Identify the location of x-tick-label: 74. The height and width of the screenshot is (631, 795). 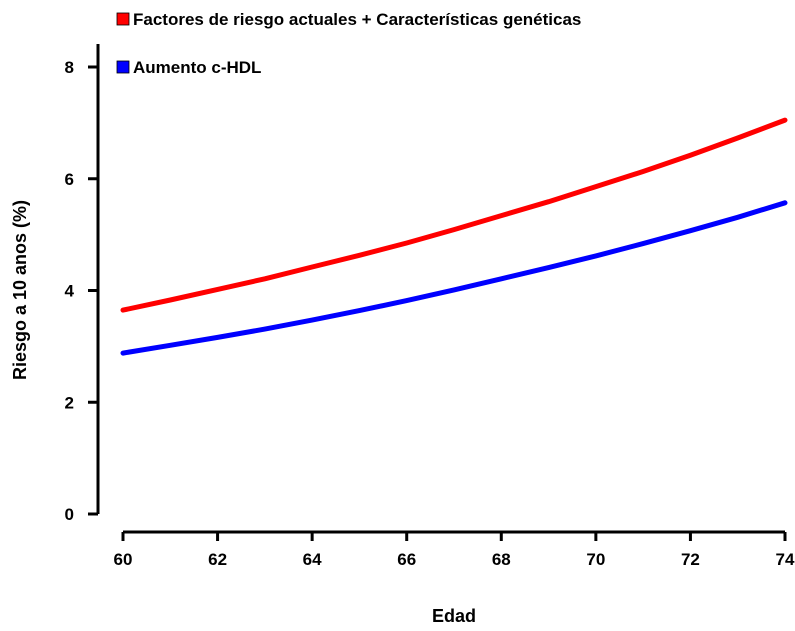
(785, 559).